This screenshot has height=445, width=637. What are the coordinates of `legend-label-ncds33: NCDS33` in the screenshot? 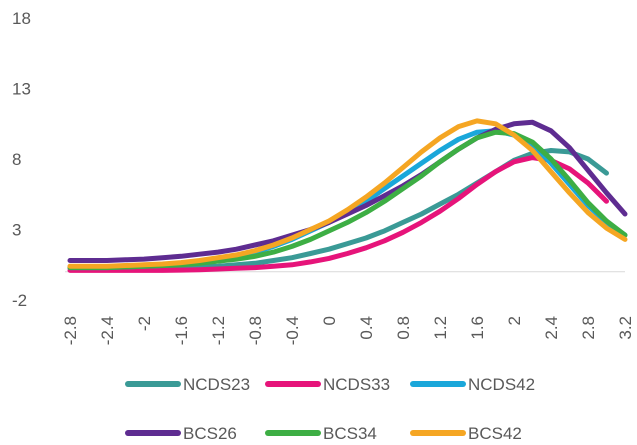 It's located at (356, 384).